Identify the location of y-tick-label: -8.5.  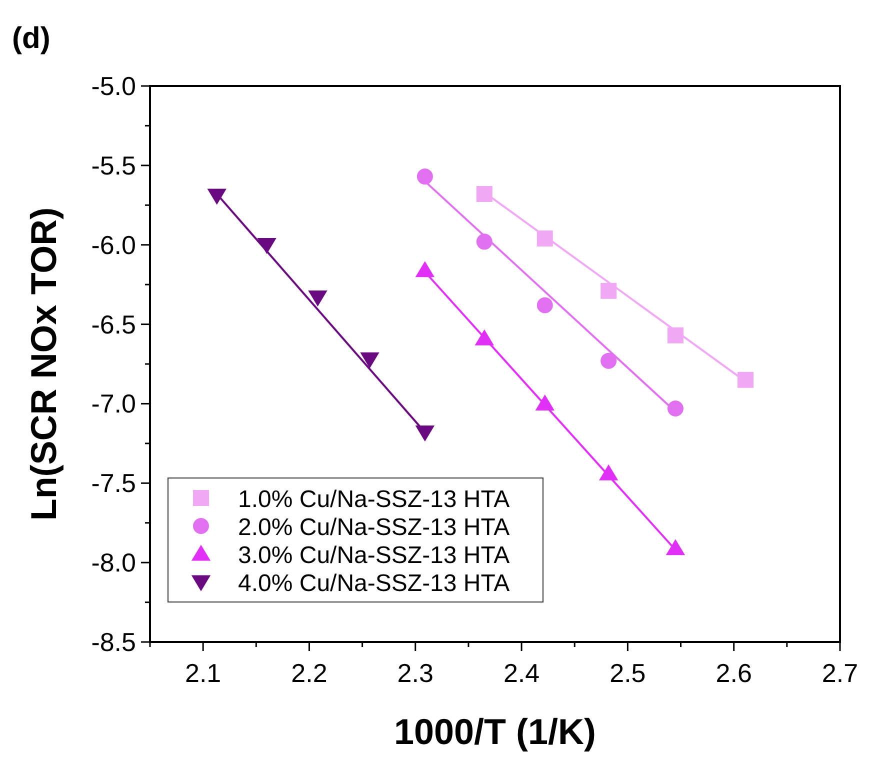
(113, 642).